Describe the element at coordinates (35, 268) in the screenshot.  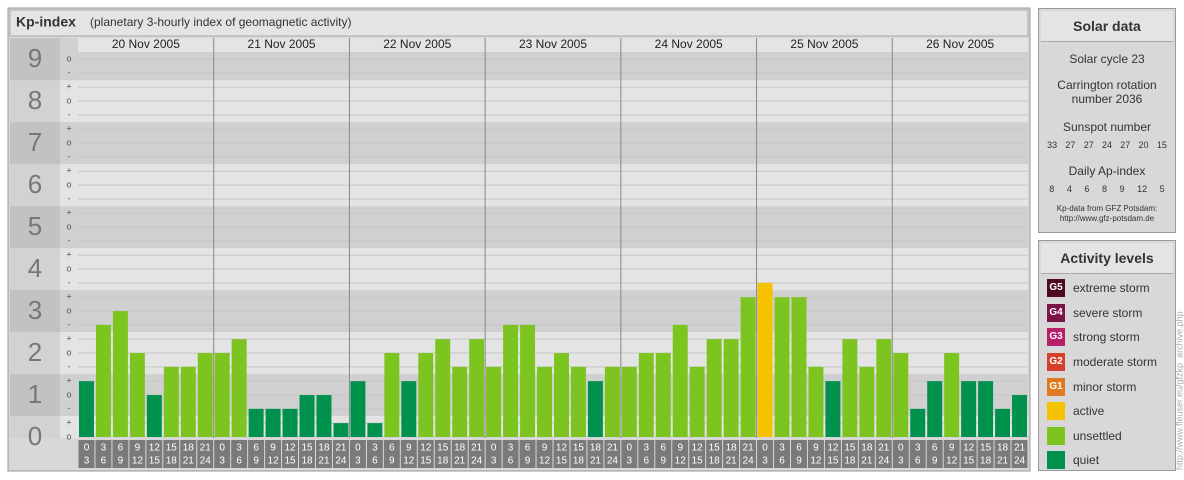
I see `y-tick-label: 4` at that location.